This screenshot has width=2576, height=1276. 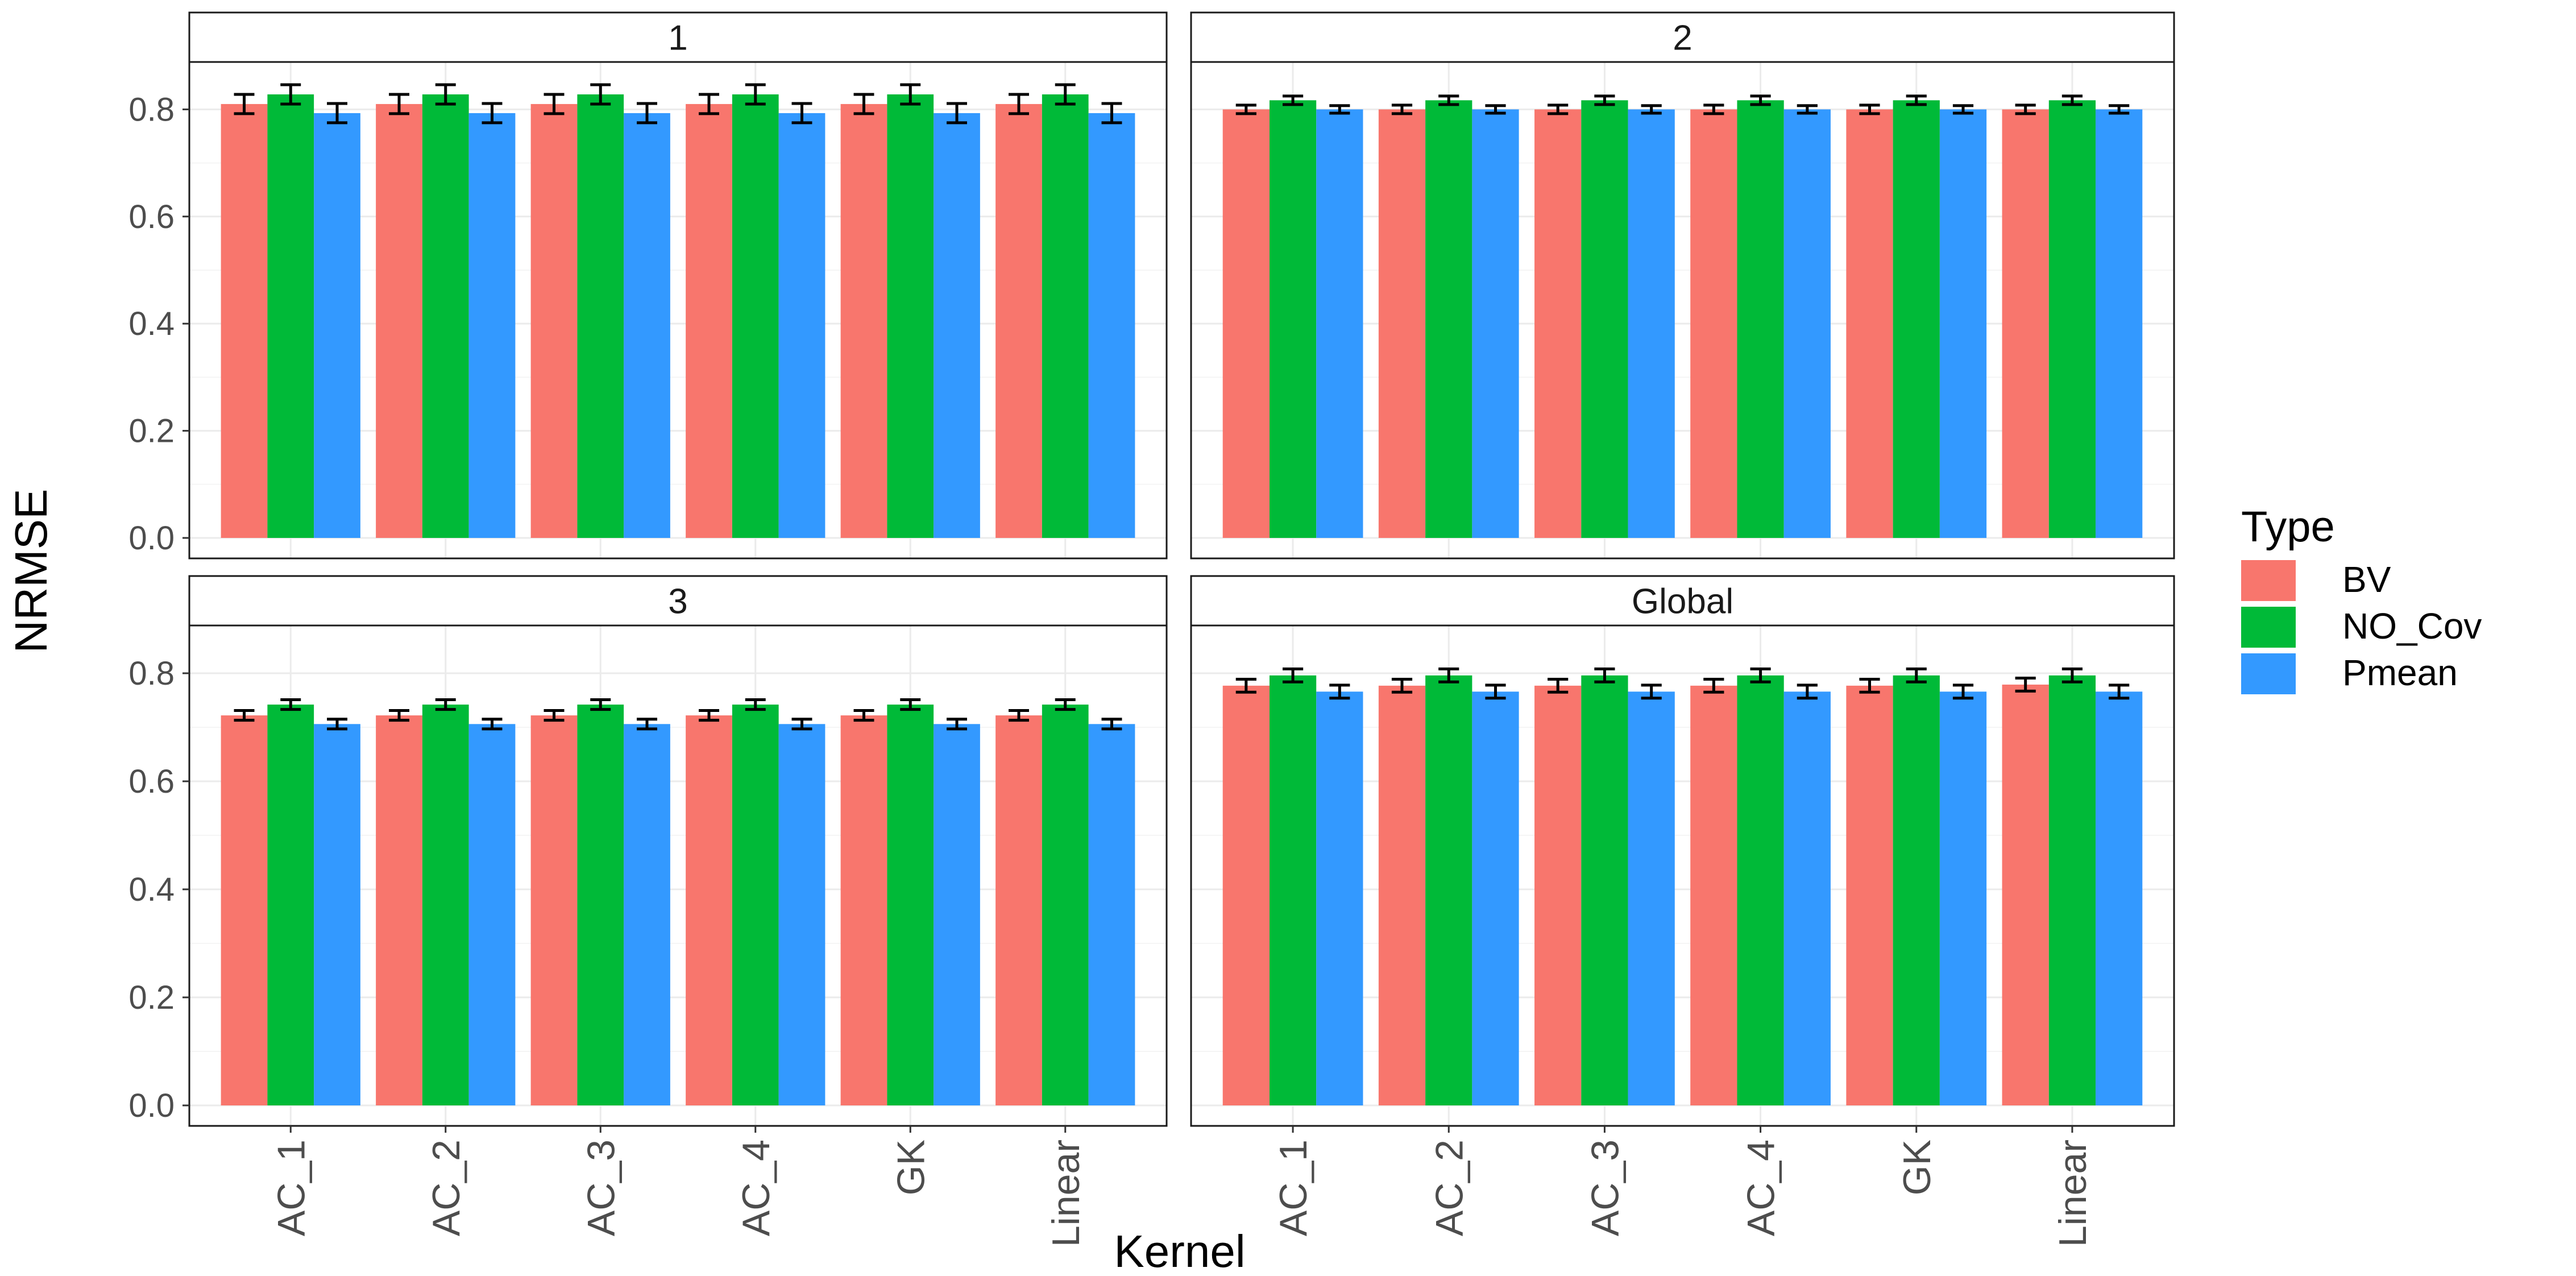 I want to click on x-tick-label: AC_1, so click(x=291, y=1188).